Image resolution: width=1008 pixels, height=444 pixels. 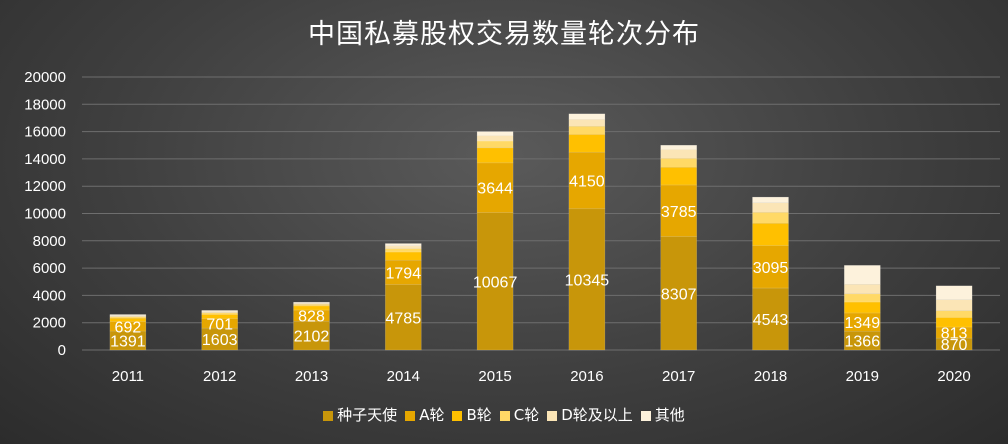 What do you see at coordinates (311, 317) in the screenshot?
I see `data-label: 828` at bounding box center [311, 317].